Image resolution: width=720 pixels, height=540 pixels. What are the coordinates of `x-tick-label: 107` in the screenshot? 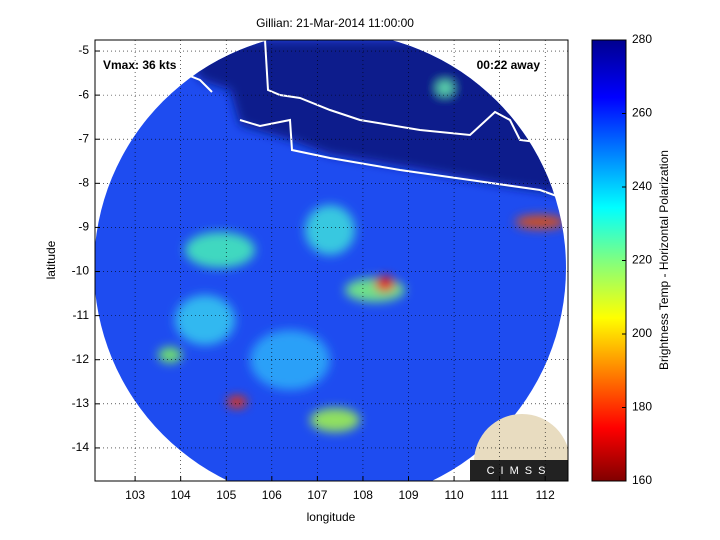 It's located at (317, 495).